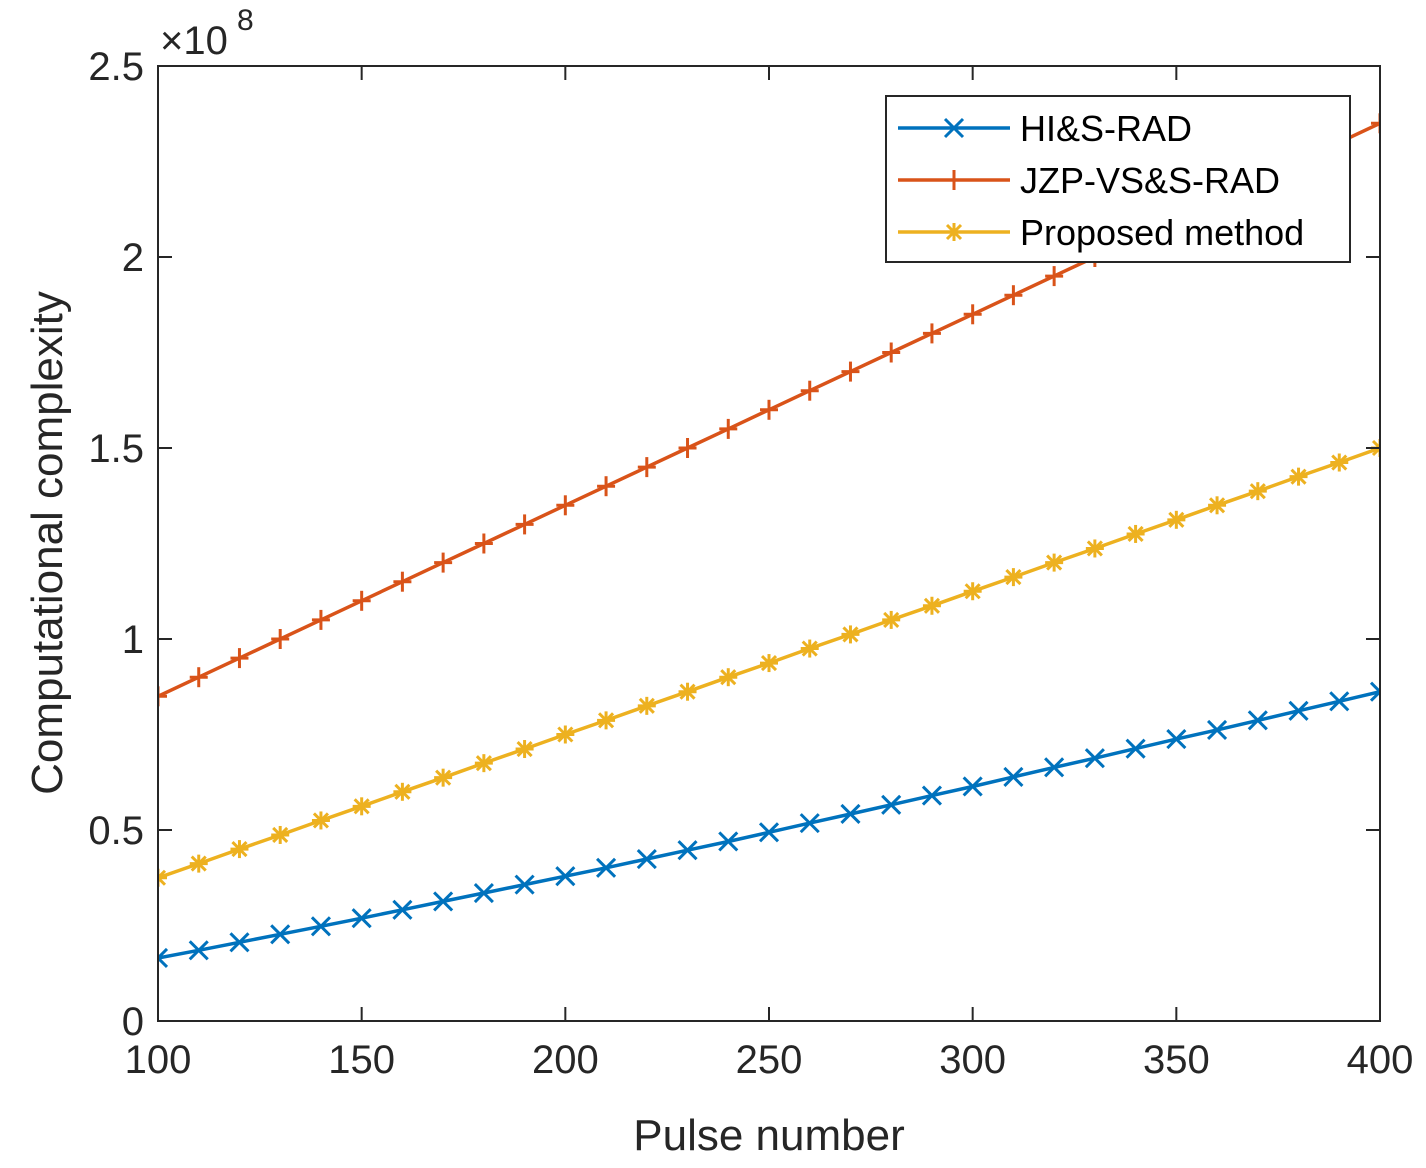 The image size is (1426, 1168). What do you see at coordinates (361, 1060) in the screenshot?
I see `x-tick-label: 150` at bounding box center [361, 1060].